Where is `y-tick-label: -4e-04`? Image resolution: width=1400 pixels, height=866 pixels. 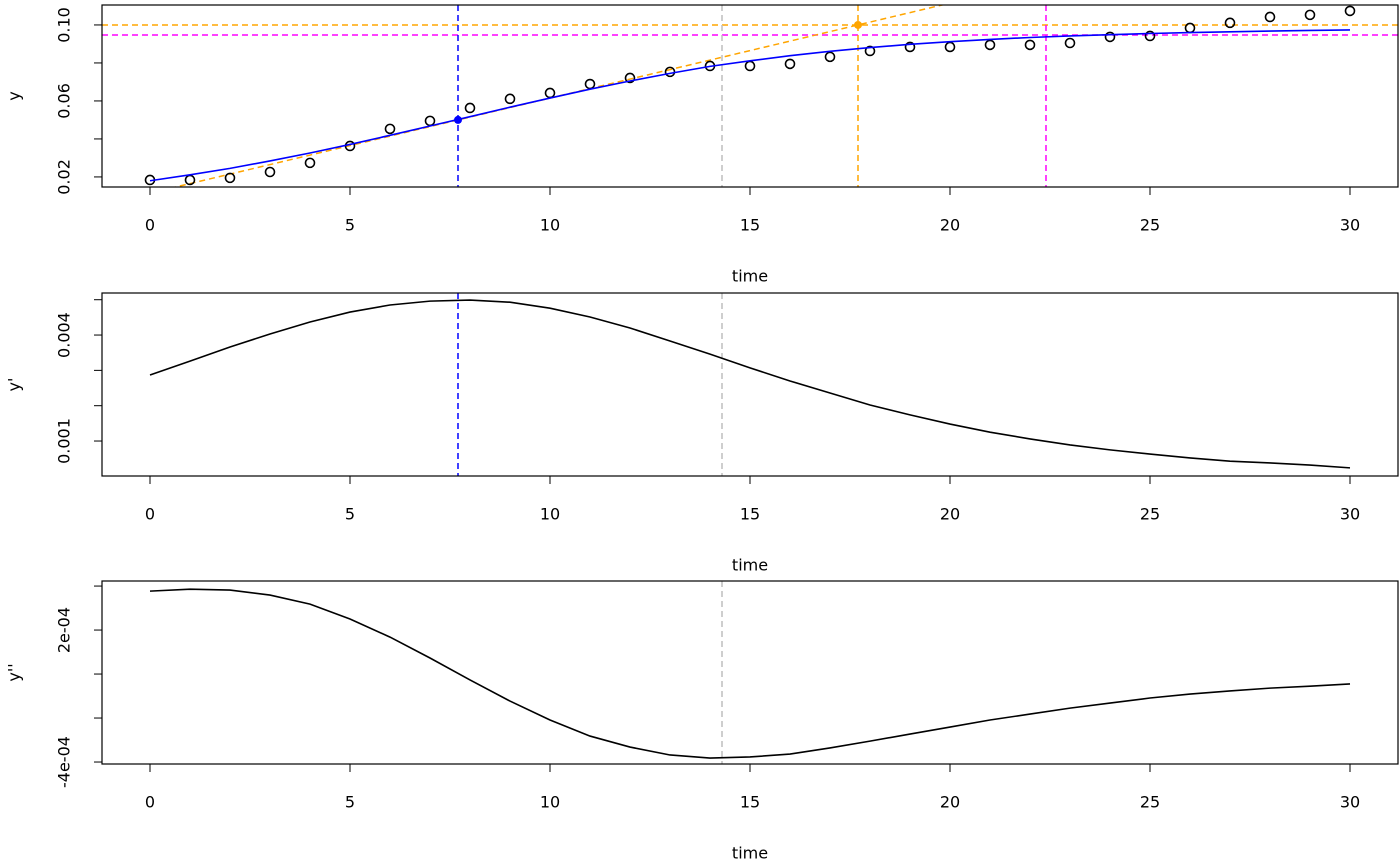 y-tick-label: -4e-04 is located at coordinates (64, 762).